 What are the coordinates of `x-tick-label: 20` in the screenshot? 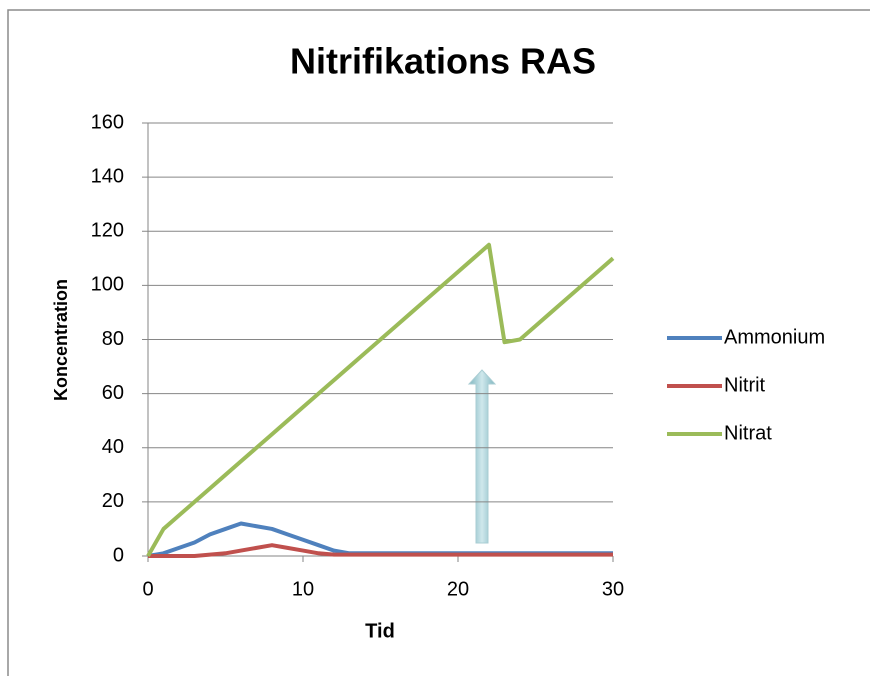 It's located at (458, 589).